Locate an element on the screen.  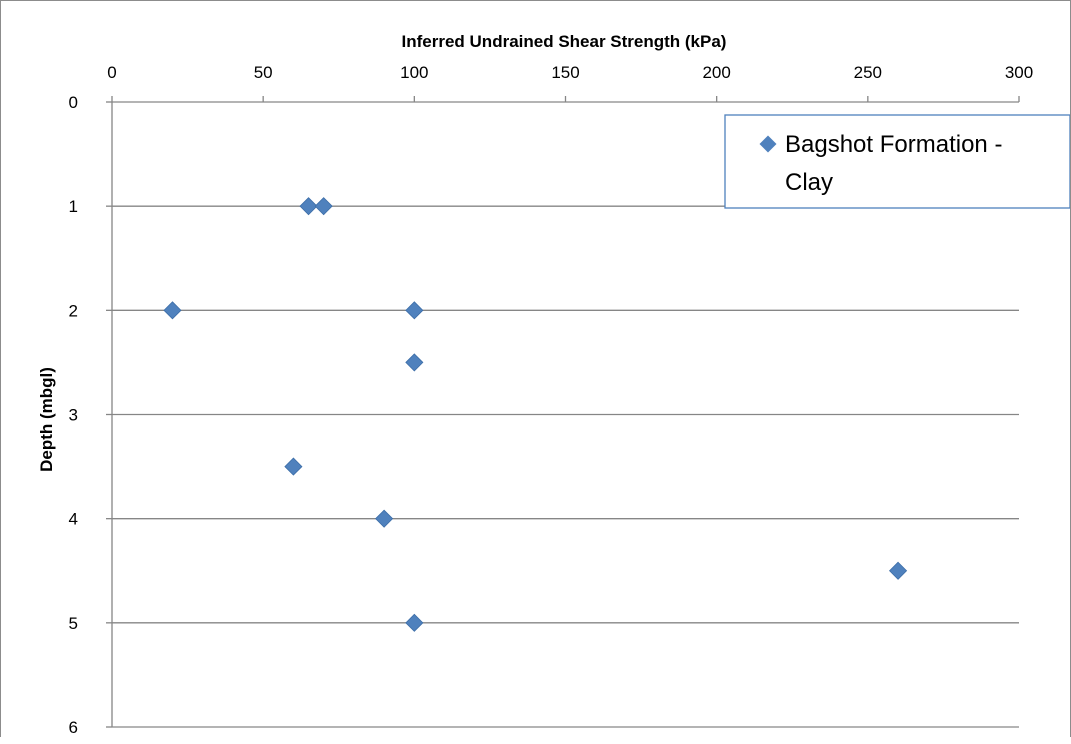
legend-label-line-2: Clay is located at coordinates (809, 182).